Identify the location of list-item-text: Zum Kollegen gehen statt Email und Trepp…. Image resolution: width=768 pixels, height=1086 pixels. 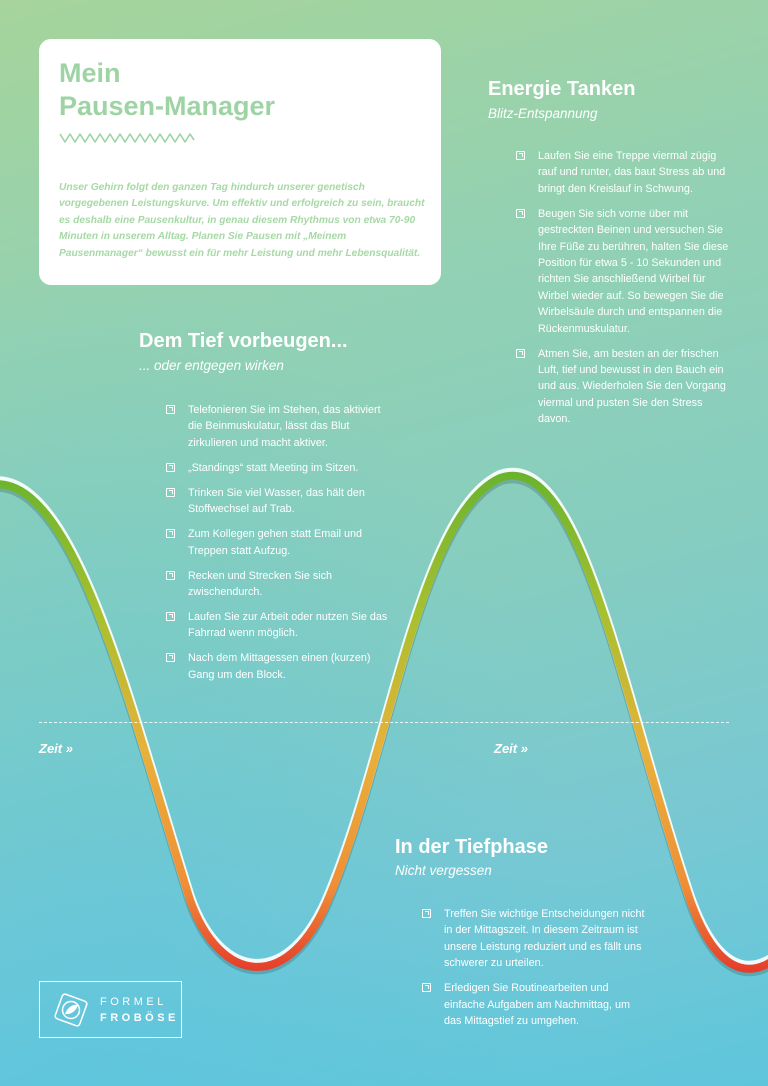
(275, 542).